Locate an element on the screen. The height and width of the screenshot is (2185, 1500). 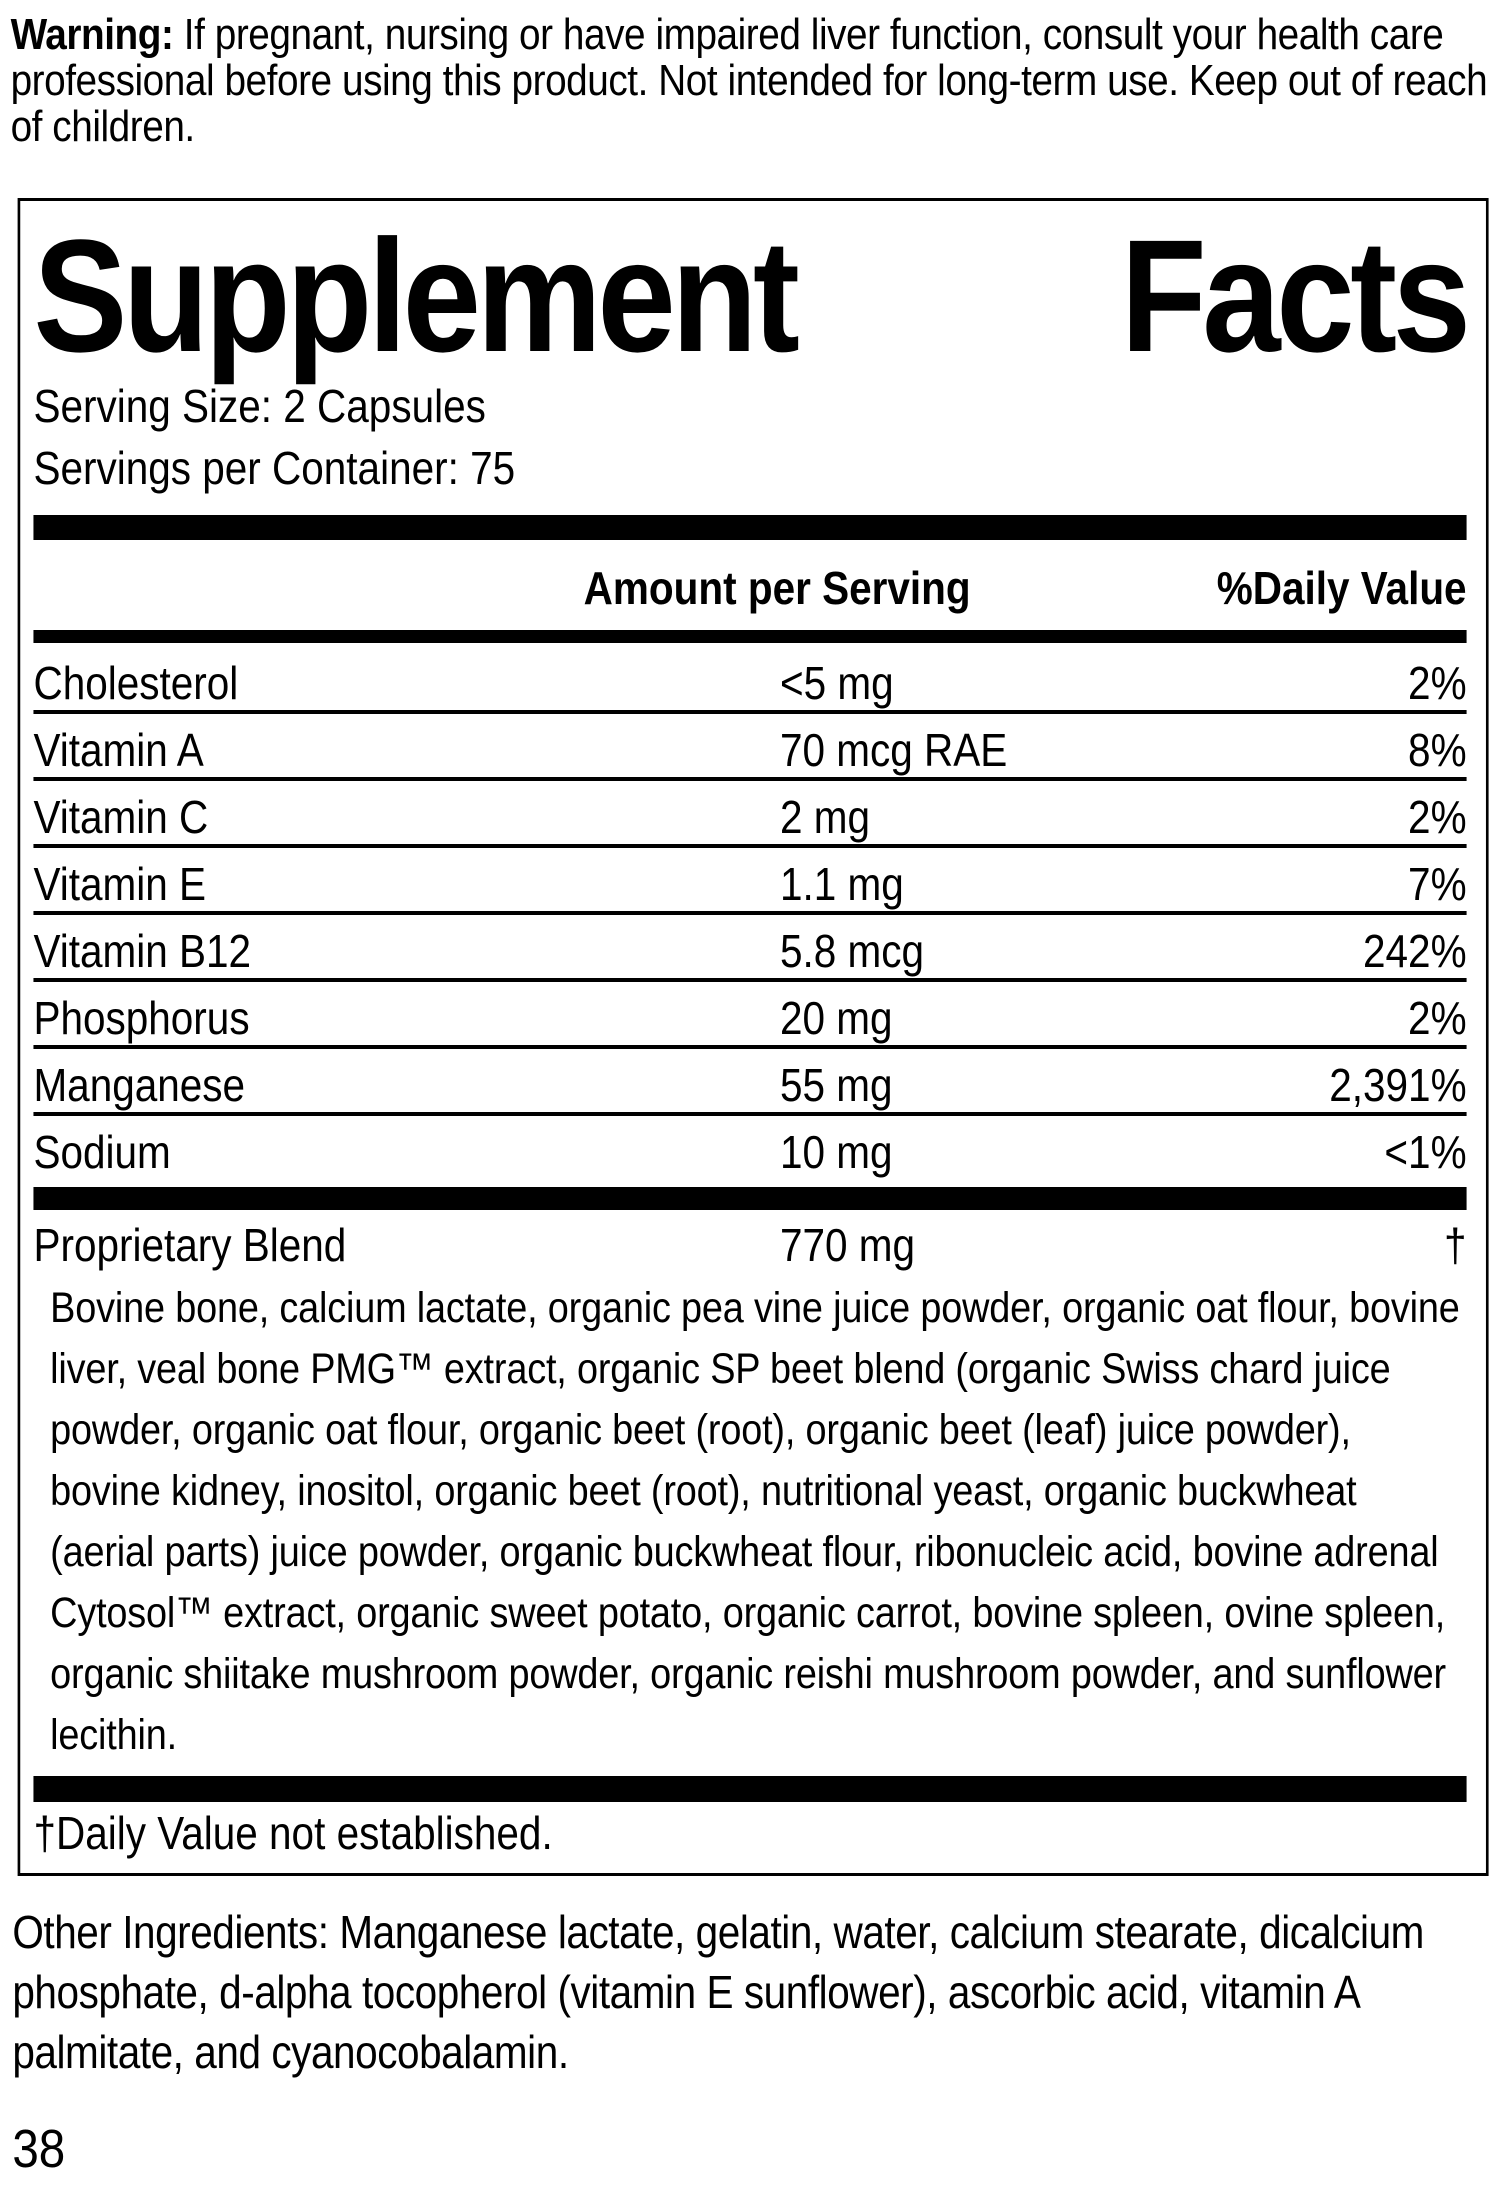
table-row: Sodium 10 mg <1% is located at coordinates (749, 1147).